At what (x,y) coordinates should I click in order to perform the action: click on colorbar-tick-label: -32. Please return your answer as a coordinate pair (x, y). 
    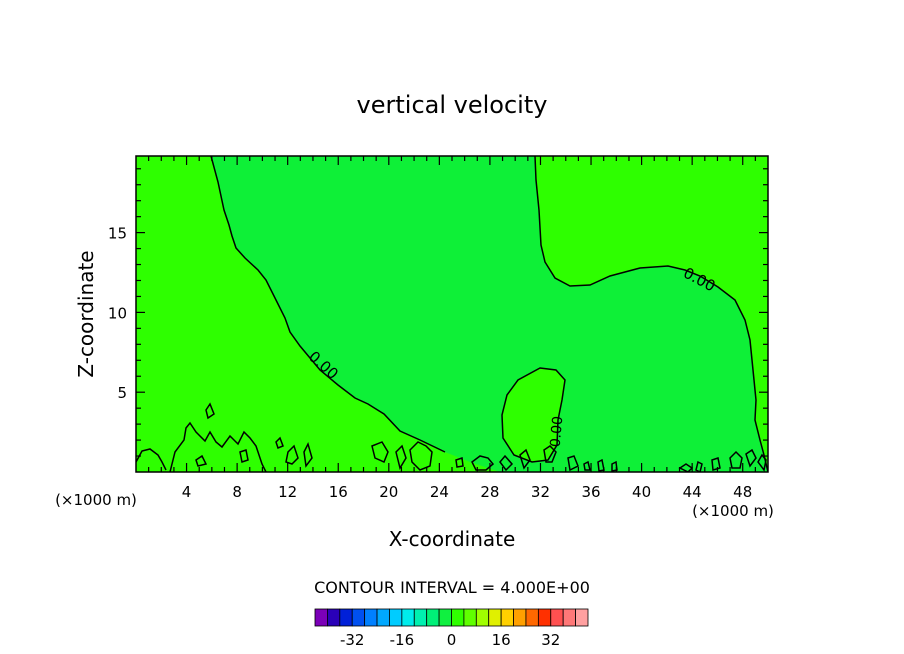
    Looking at the image, I should click on (352, 640).